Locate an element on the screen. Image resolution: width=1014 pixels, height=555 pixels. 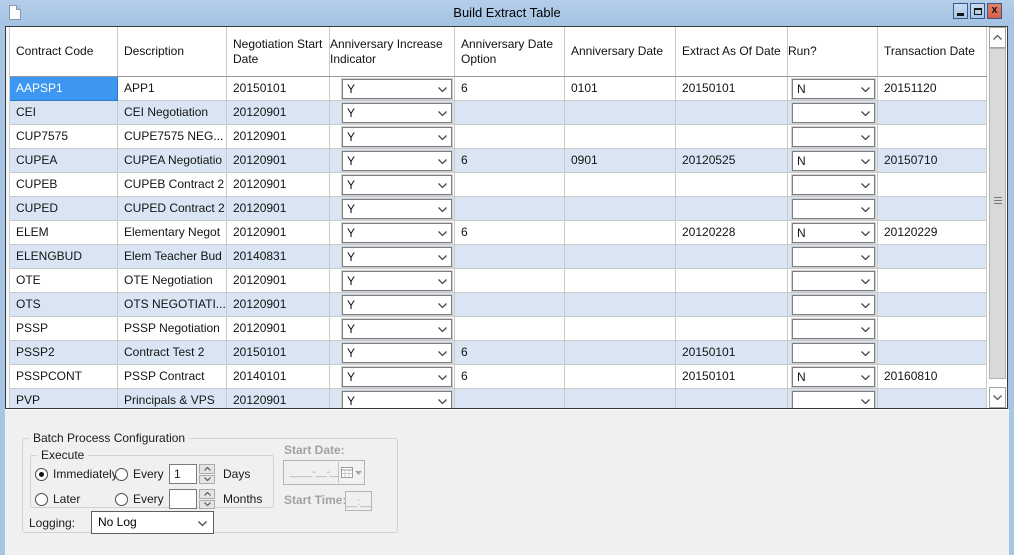
cell-description: OTE Negotiation is located at coordinates (172, 281).